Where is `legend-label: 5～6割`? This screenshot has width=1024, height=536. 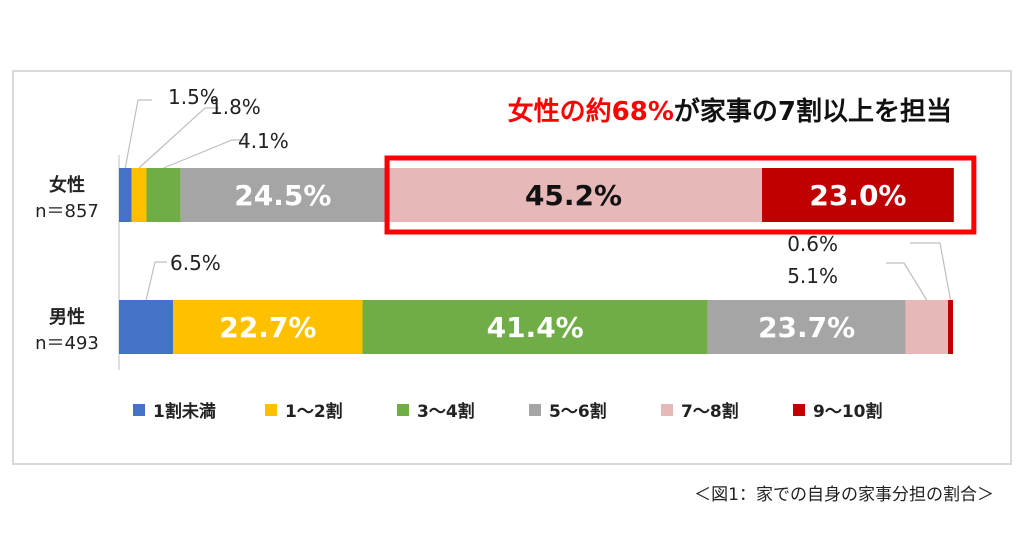
legend-label: 5～6割 is located at coordinates (578, 411).